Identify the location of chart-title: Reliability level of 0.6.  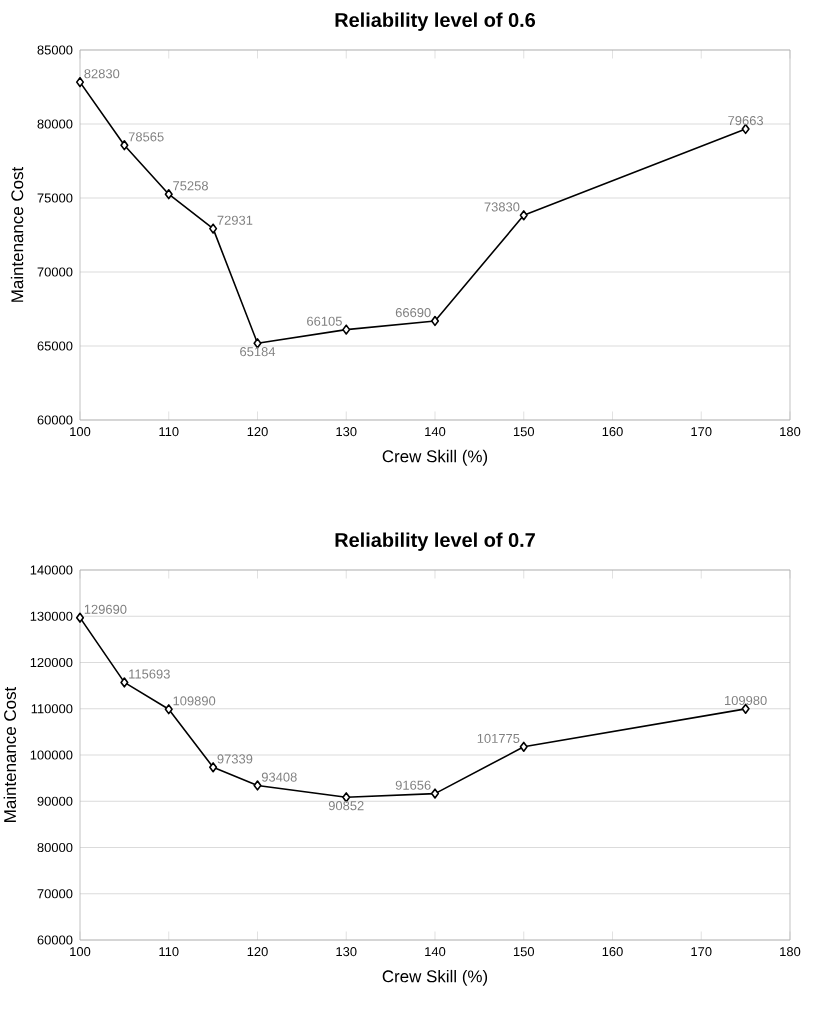
(435, 21).